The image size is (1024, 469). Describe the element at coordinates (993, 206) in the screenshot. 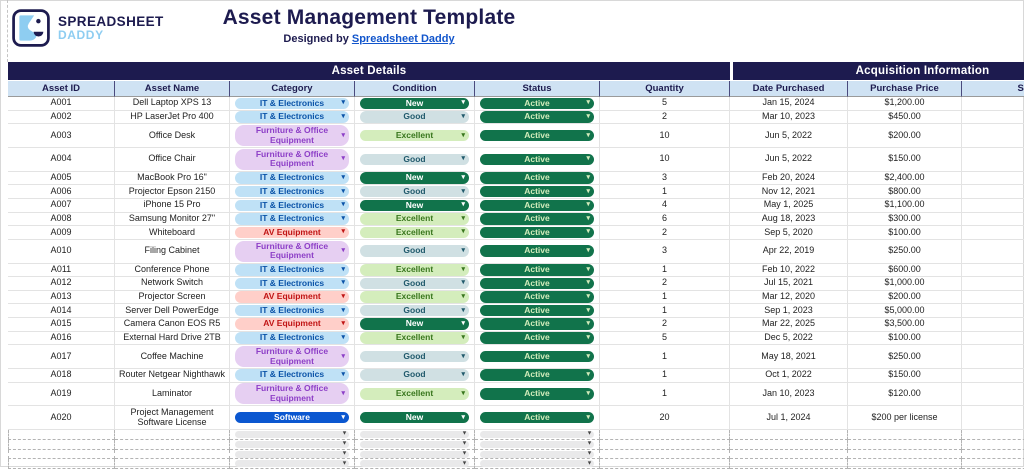

I see `supplier-cell: Ap` at that location.